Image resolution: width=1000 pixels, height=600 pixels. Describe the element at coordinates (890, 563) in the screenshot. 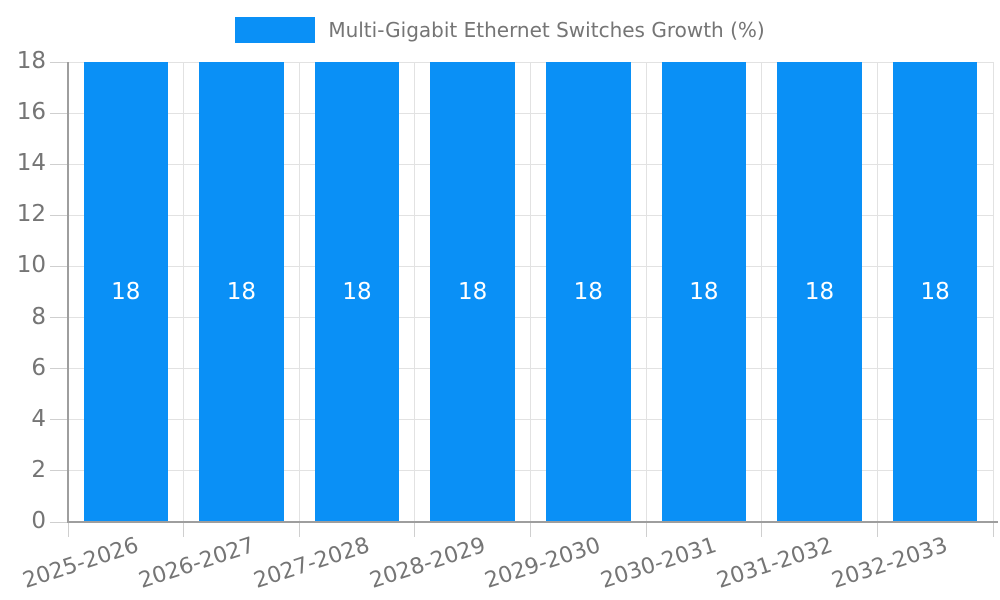

I see `x-axis-label: 2032-2033` at that location.